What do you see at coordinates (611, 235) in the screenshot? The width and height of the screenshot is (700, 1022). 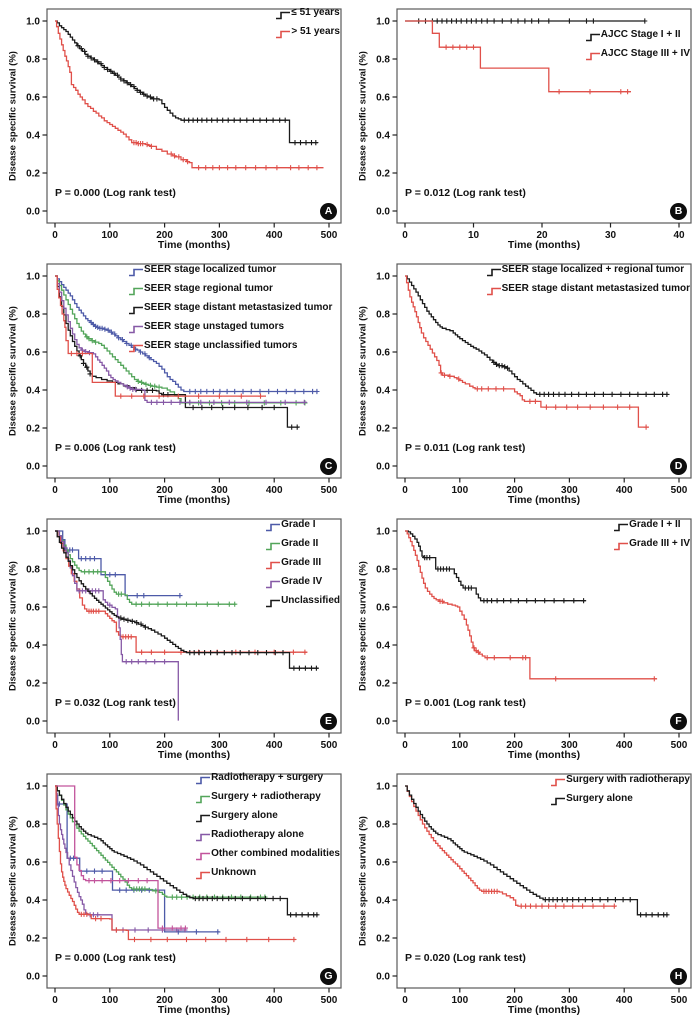 I see `x-tick-label: 30` at bounding box center [611, 235].